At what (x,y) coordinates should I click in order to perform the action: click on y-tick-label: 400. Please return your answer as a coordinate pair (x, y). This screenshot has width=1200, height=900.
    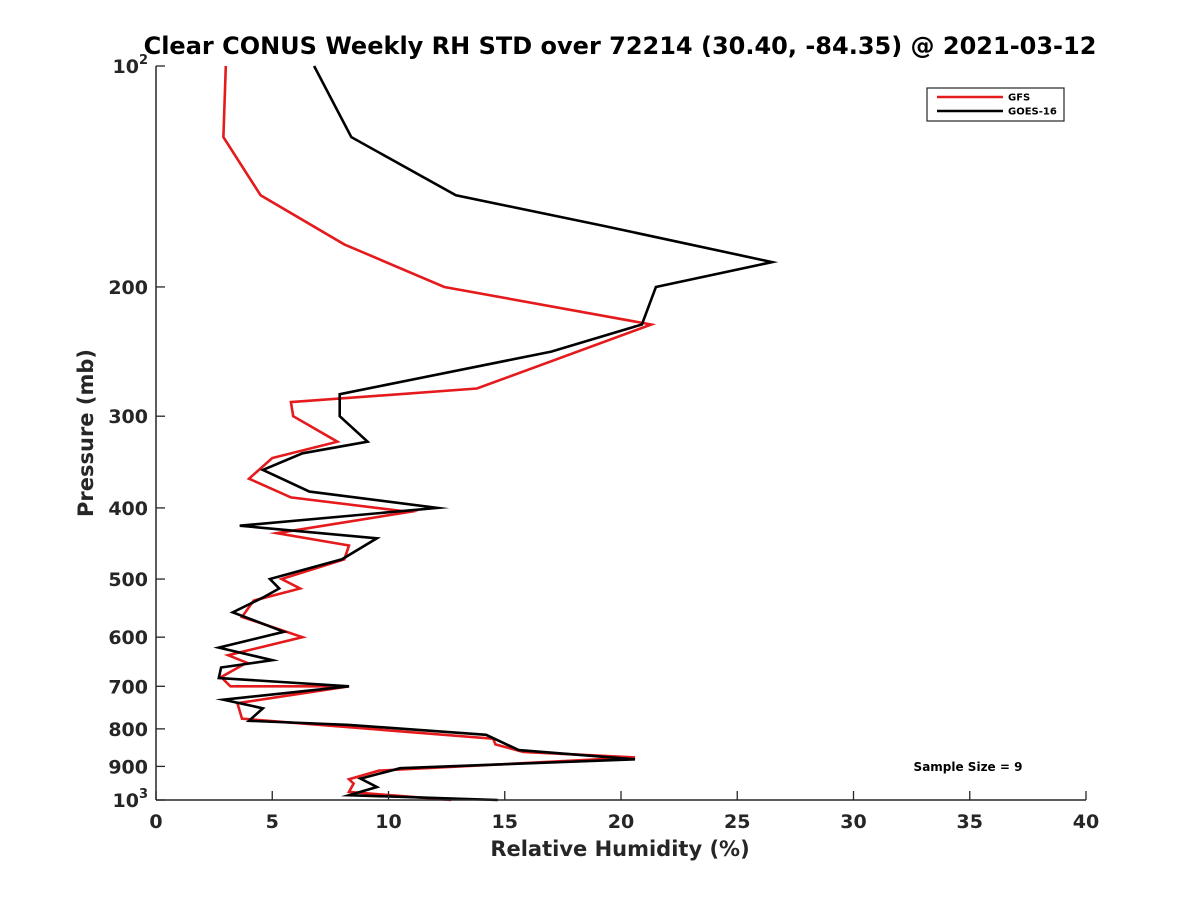
    Looking at the image, I should click on (128, 509).